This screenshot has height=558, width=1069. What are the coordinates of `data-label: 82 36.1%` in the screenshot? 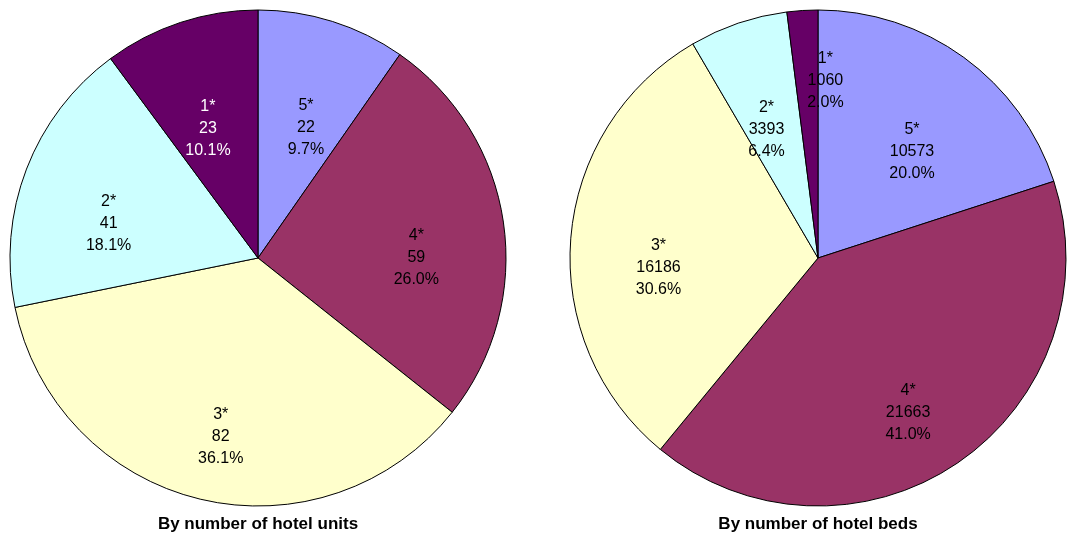 It's located at (221, 446).